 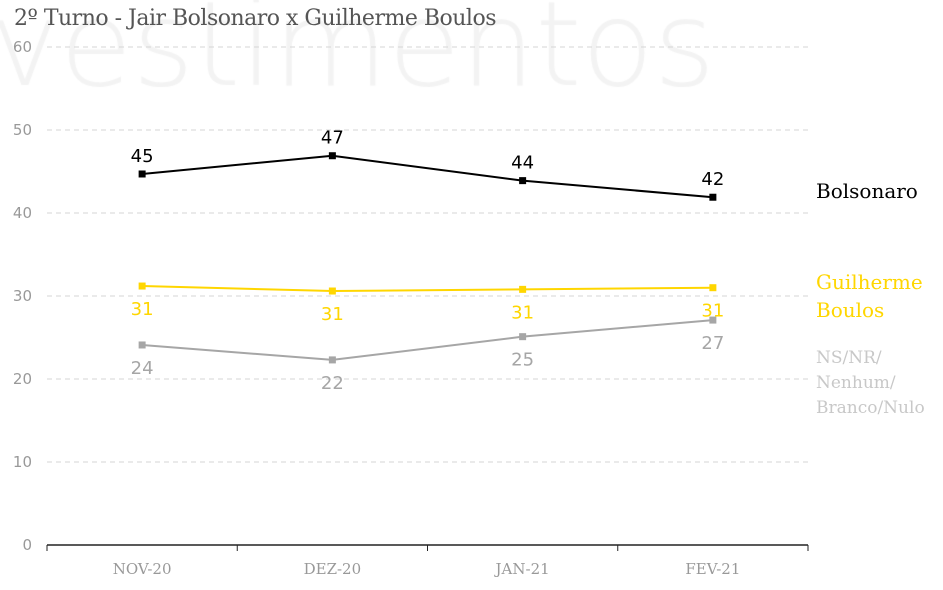 I want to click on y-tick-label: 30, so click(x=22, y=296).